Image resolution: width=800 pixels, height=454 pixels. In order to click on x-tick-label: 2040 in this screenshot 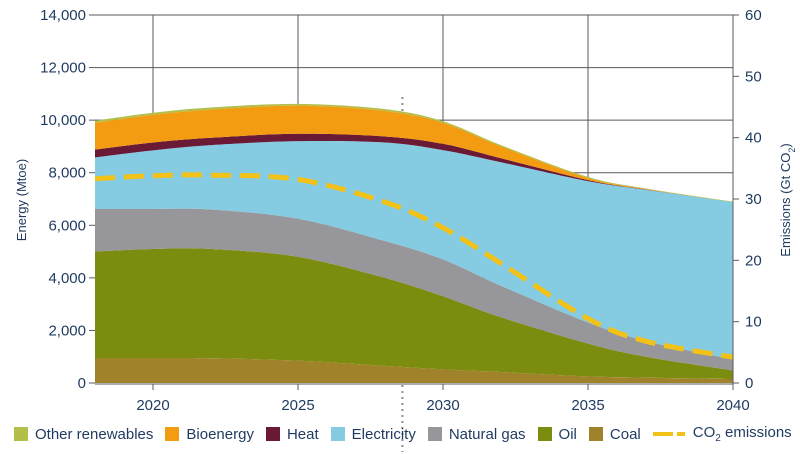, I will do `click(732, 405)`.